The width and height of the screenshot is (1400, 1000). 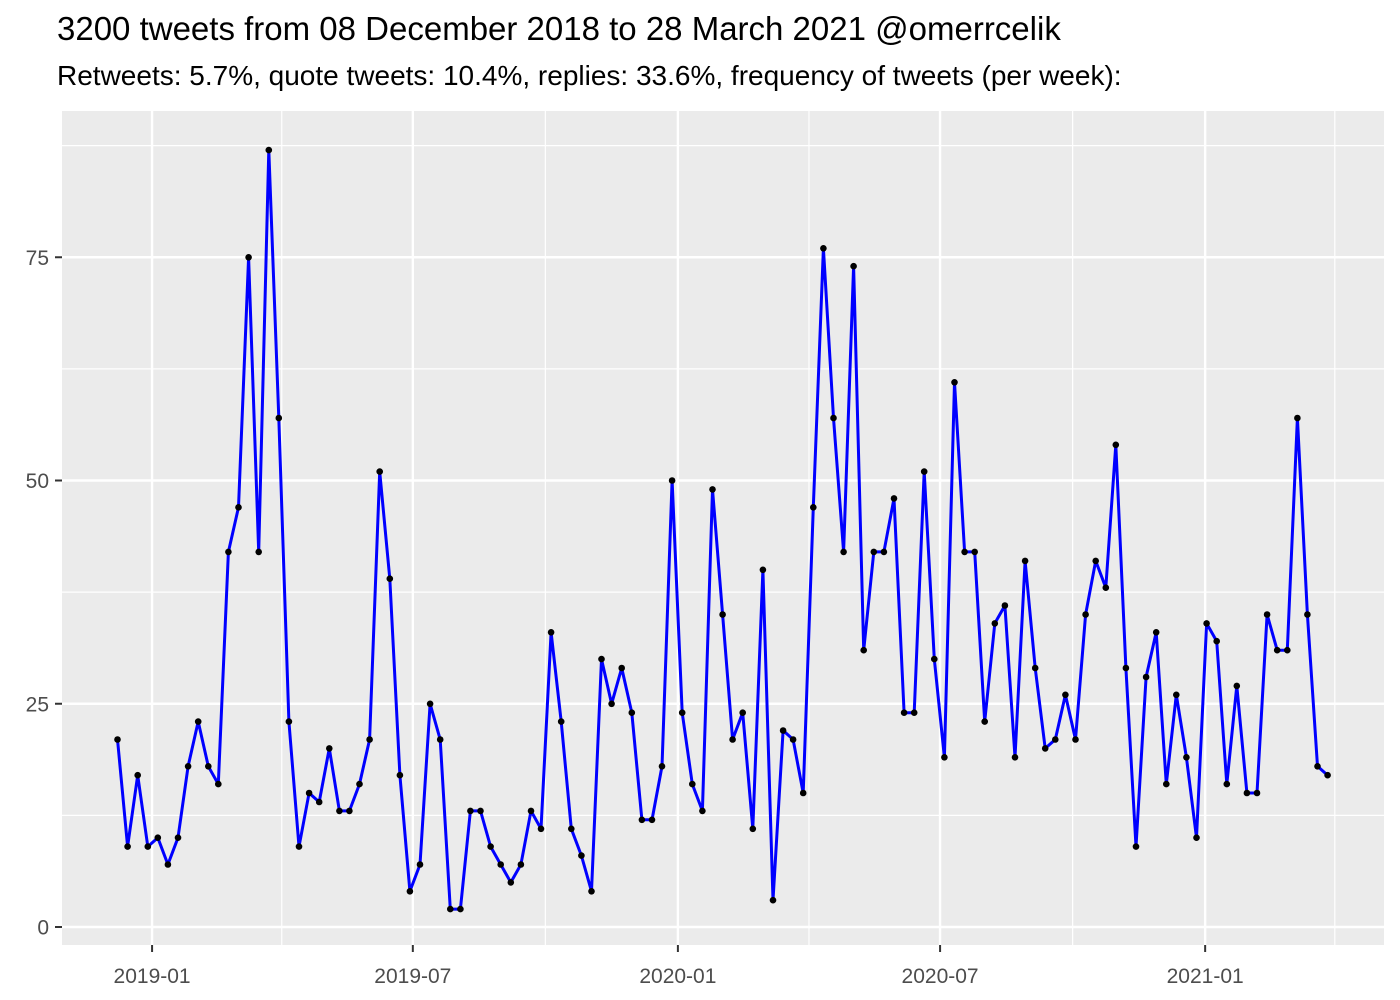 I want to click on x-tick-label: 2019-01, so click(x=152, y=976).